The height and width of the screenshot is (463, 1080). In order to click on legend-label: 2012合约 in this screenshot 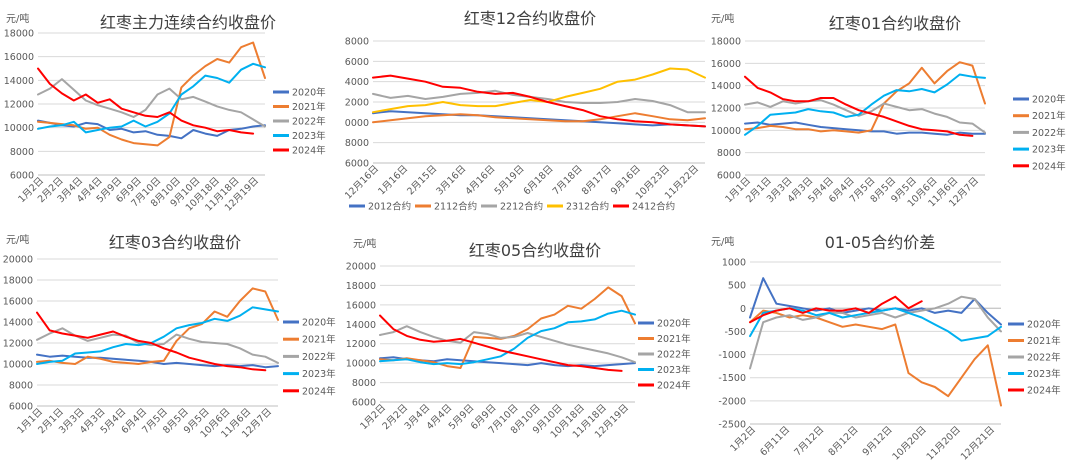, I will do `click(389, 207)`.